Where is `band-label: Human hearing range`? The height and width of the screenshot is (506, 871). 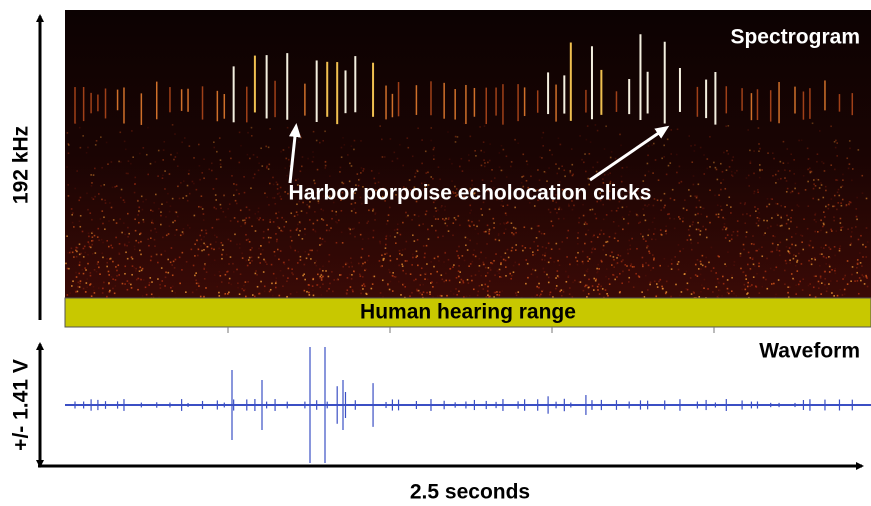 band-label: Human hearing range is located at coordinates (468, 312).